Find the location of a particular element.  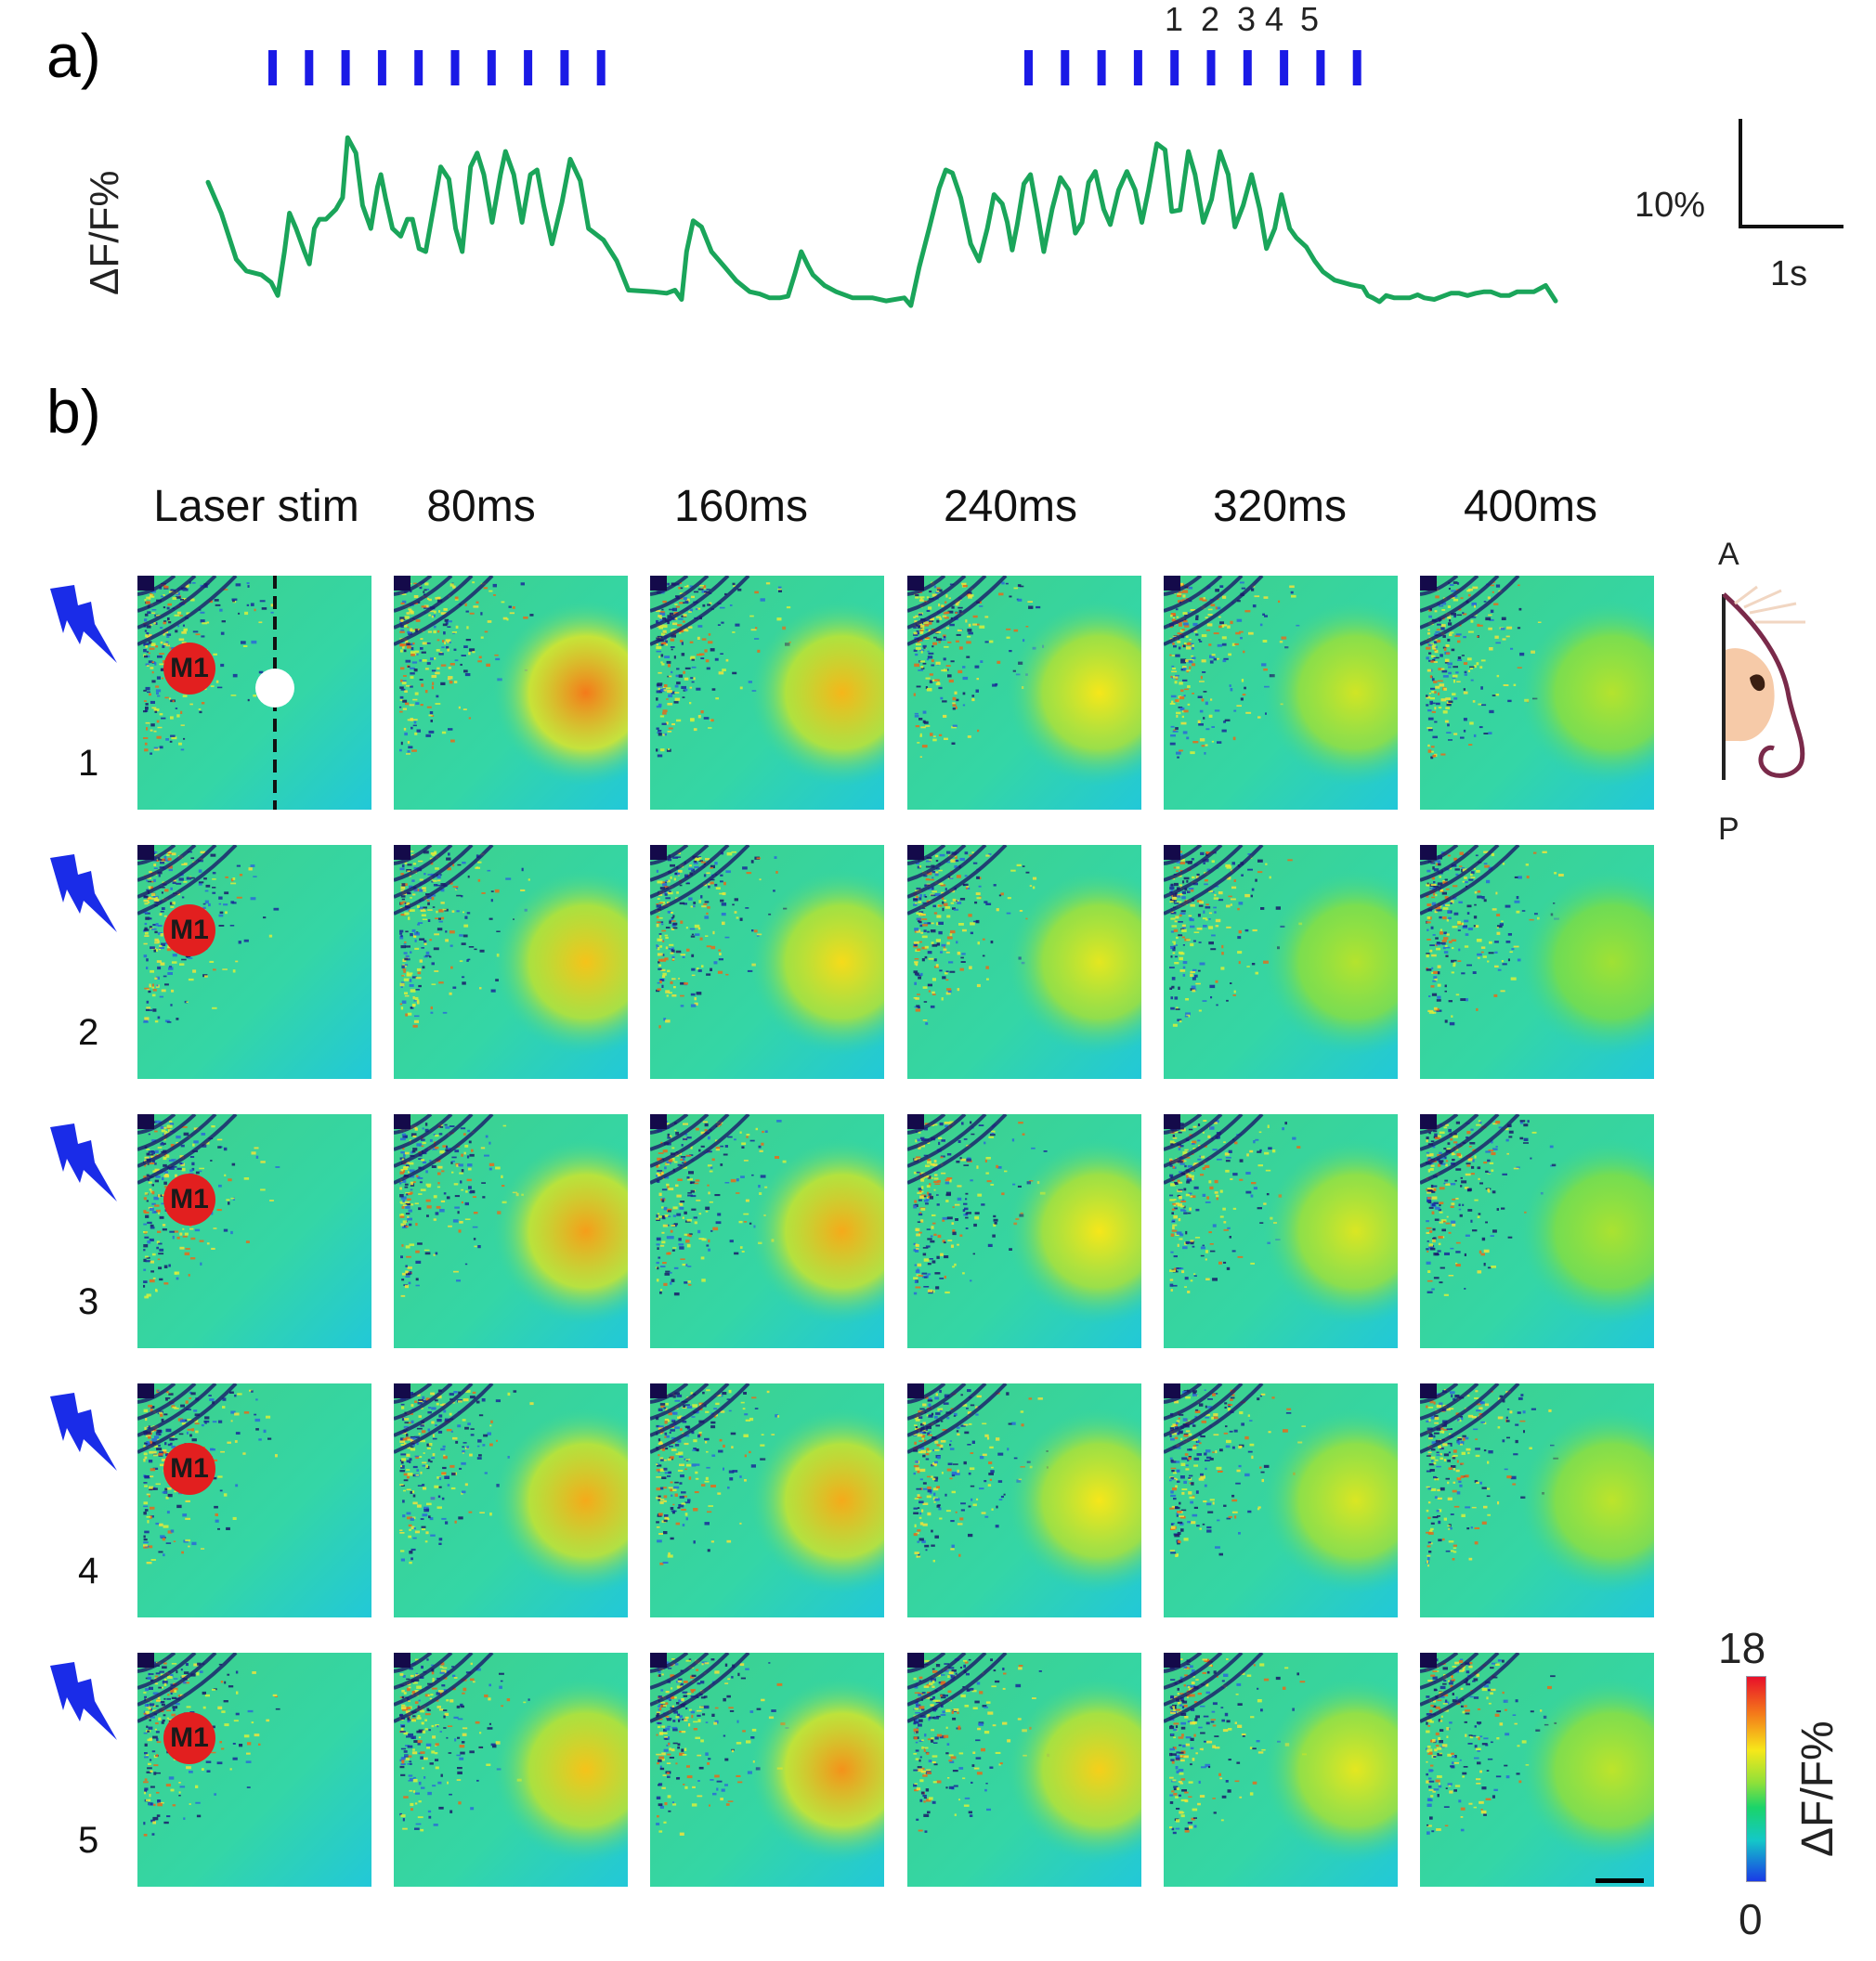

column-header-160ms: 160ms is located at coordinates (741, 506).